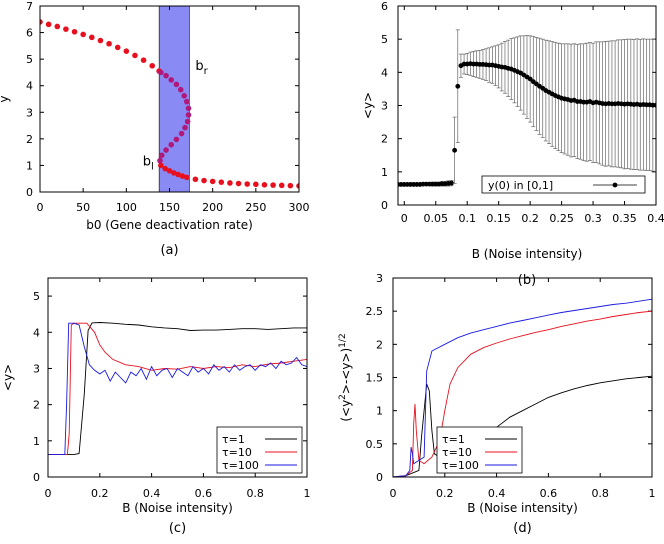 This screenshot has height=544, width=664. Describe the element at coordinates (375, 378) in the screenshot. I see `y-tick-label: 1.5` at that location.